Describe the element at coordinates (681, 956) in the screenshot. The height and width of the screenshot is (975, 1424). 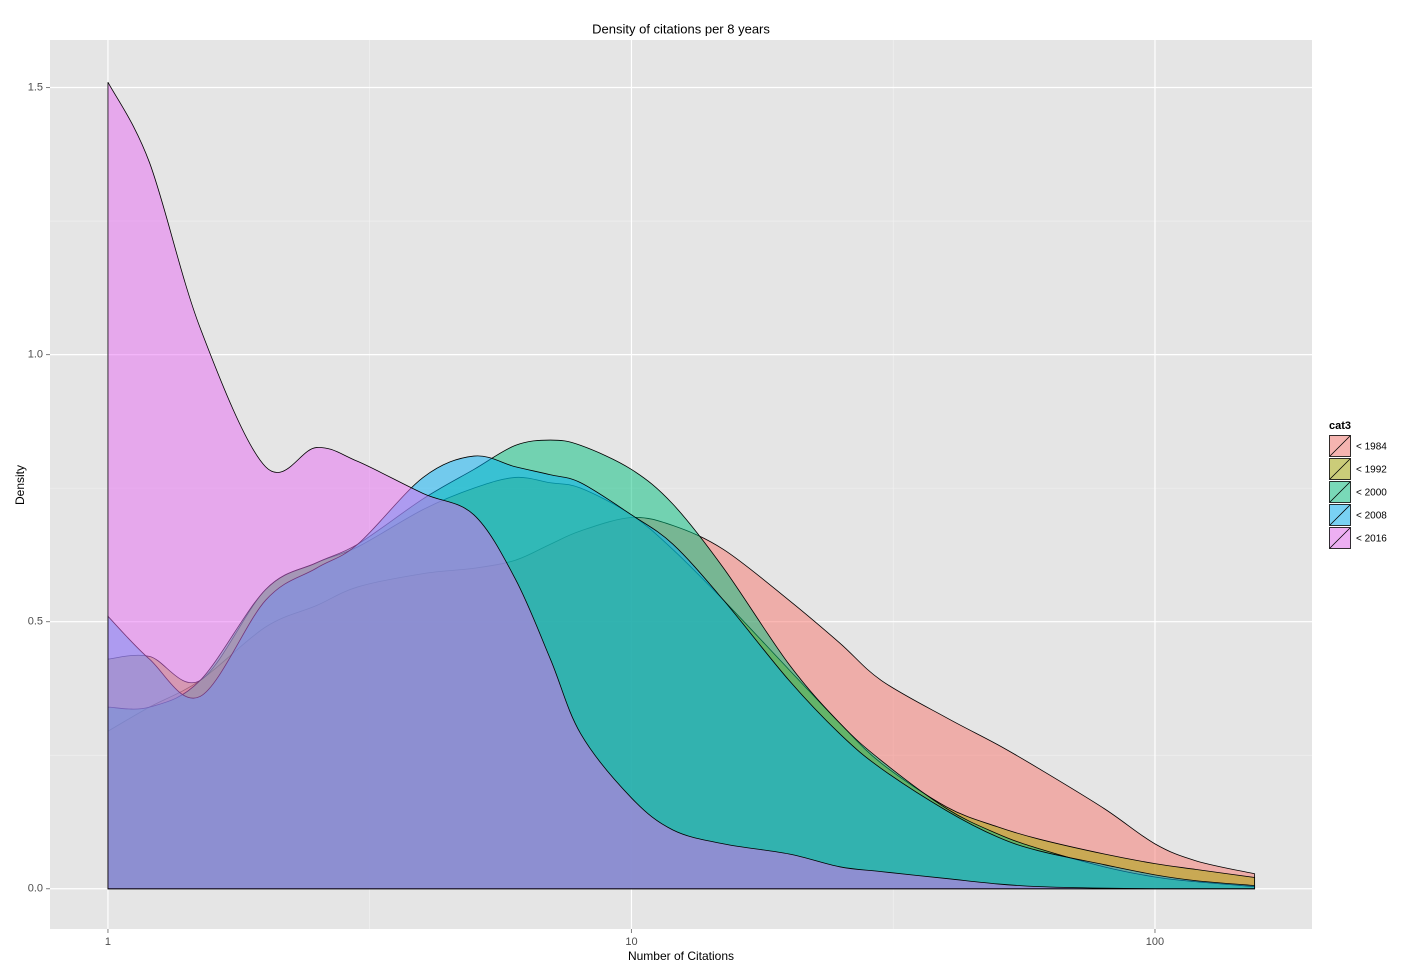
I see `x-axis-label: Number of Citations` at that location.